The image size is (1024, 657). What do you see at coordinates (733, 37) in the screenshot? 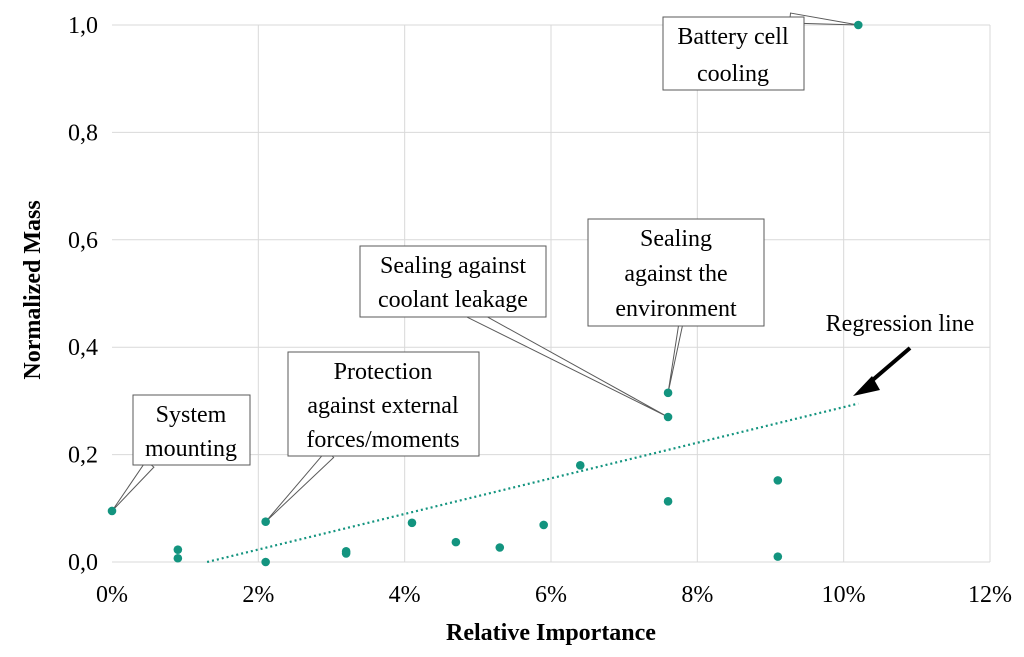
I see `callout-label: Battery cell` at bounding box center [733, 37].